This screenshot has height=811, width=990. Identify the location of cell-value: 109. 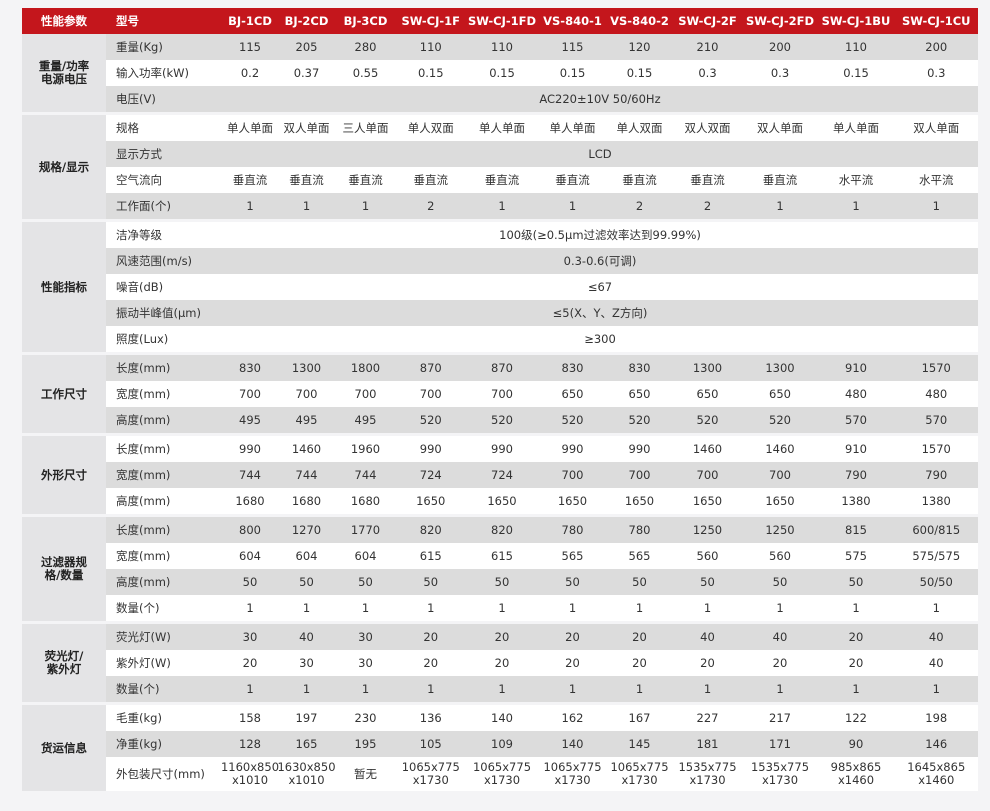
(502, 743).